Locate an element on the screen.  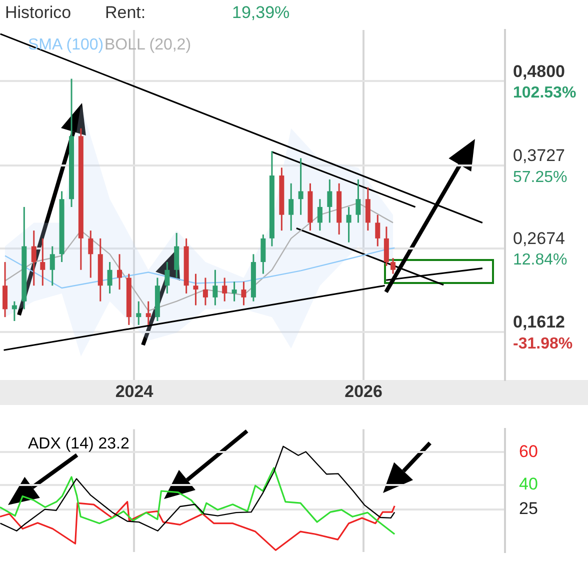
chart-title: Historico is located at coordinates (38, 13).